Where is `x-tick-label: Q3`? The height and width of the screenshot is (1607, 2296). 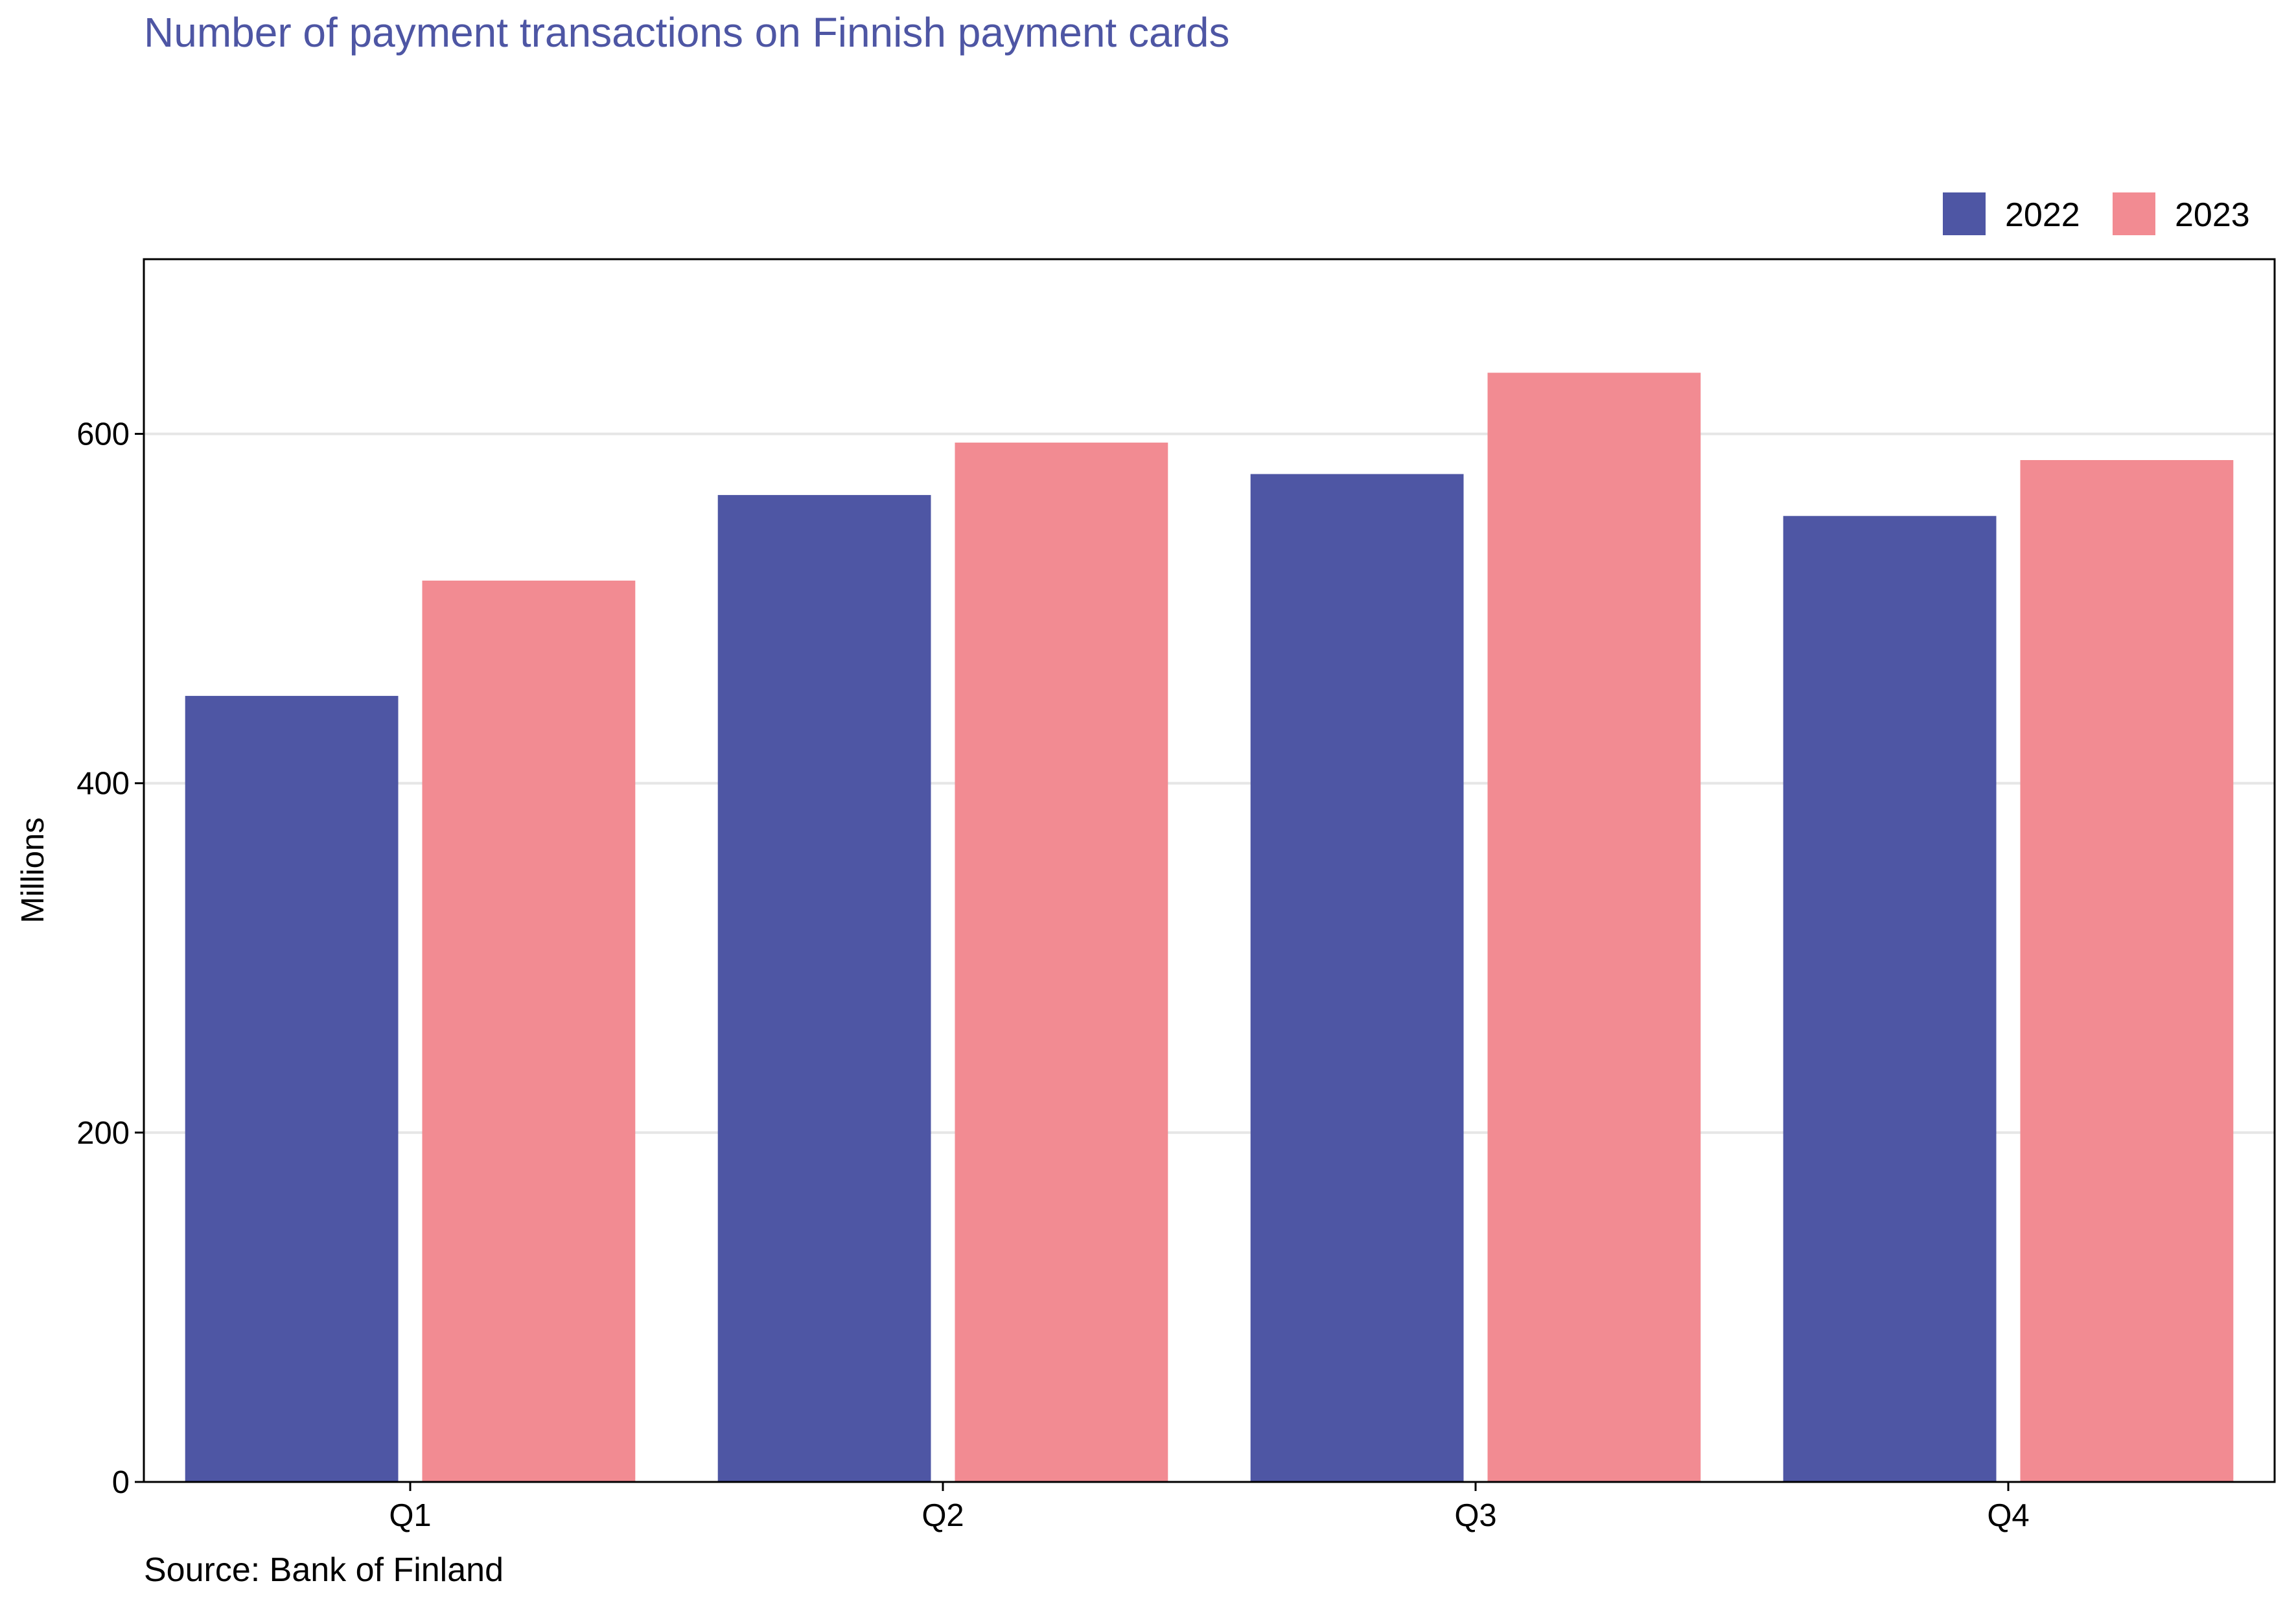
x-tick-label: Q3 is located at coordinates (1475, 1515).